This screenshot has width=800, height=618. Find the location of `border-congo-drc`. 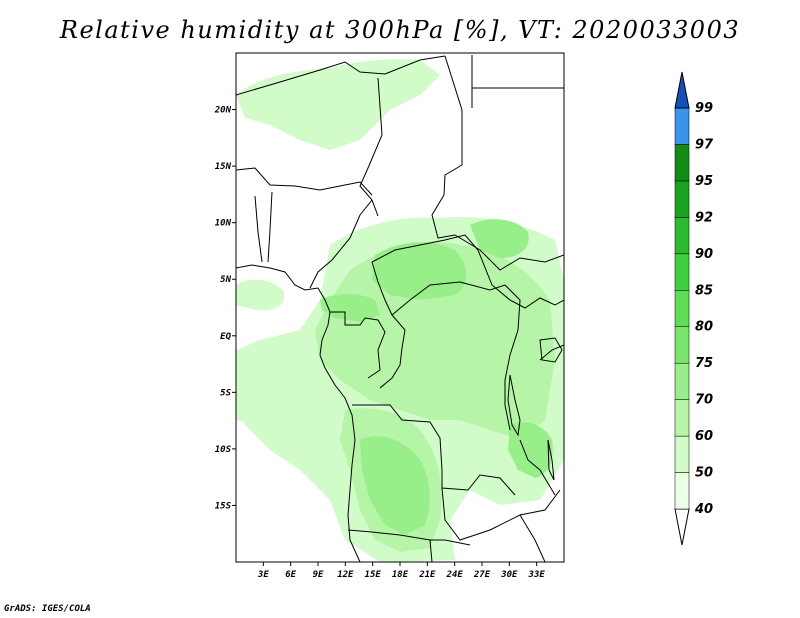

border-congo-drc is located at coordinates (392, 351).